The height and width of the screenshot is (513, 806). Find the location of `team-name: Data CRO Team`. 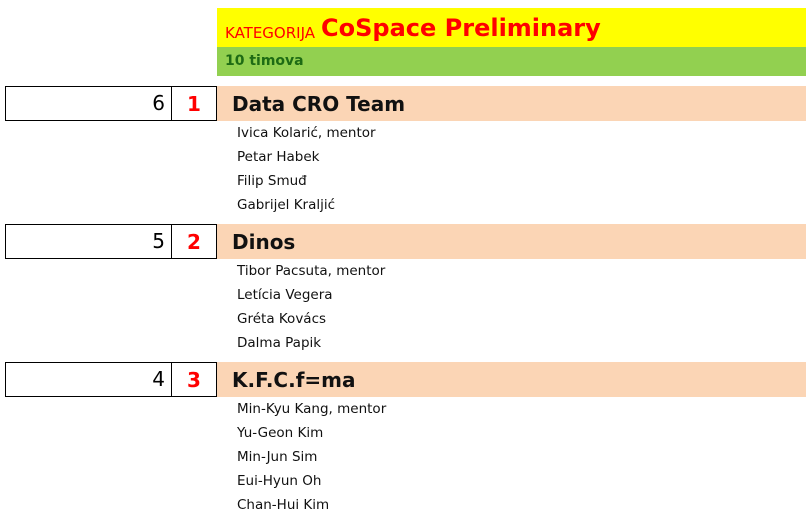

team-name: Data CRO Team is located at coordinates (511, 103).